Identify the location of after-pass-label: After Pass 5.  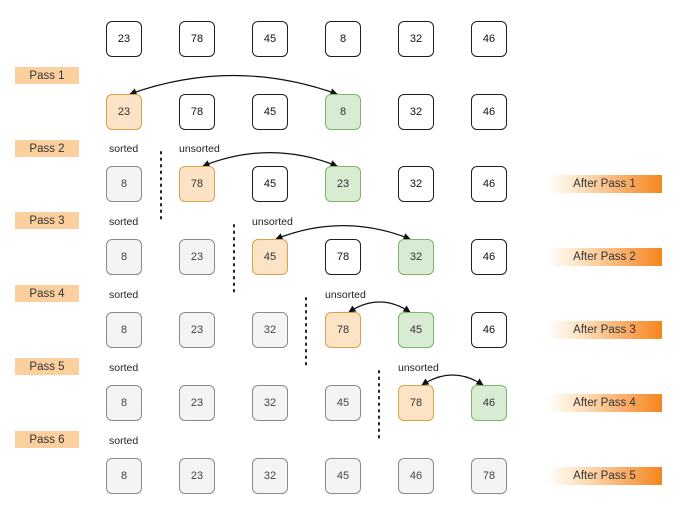
(604, 476).